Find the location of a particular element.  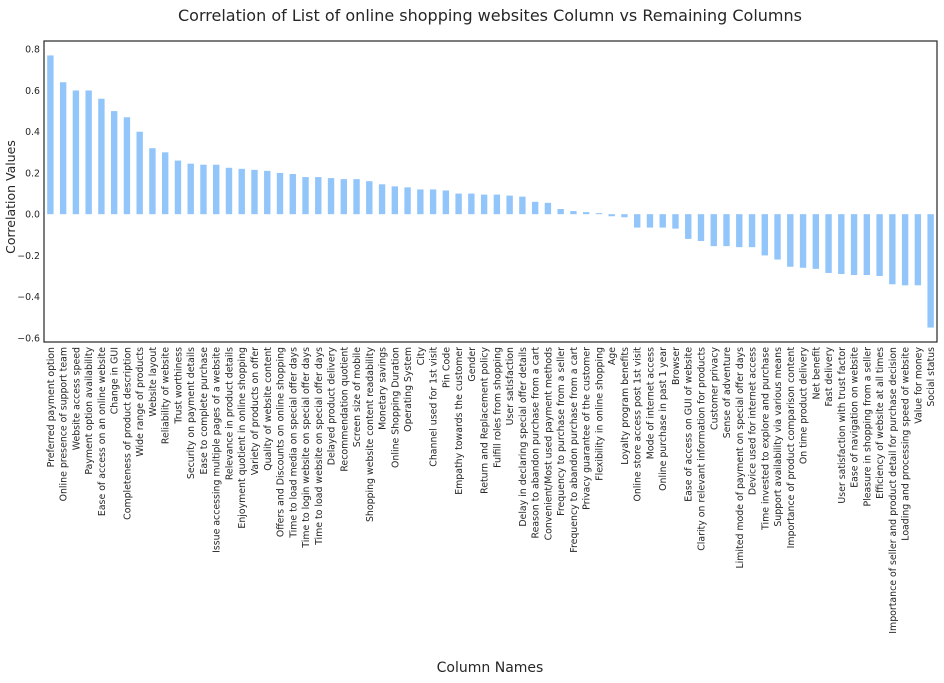

x-tick-label: Payment option availability is located at coordinates (89, 411).